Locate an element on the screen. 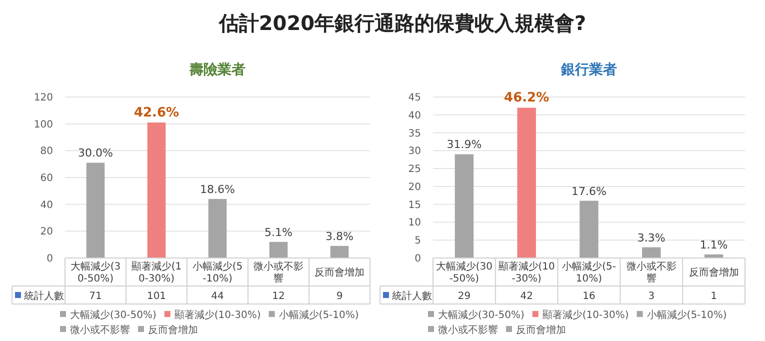 The image size is (765, 341). y-tick-label: 100 is located at coordinates (43, 124).